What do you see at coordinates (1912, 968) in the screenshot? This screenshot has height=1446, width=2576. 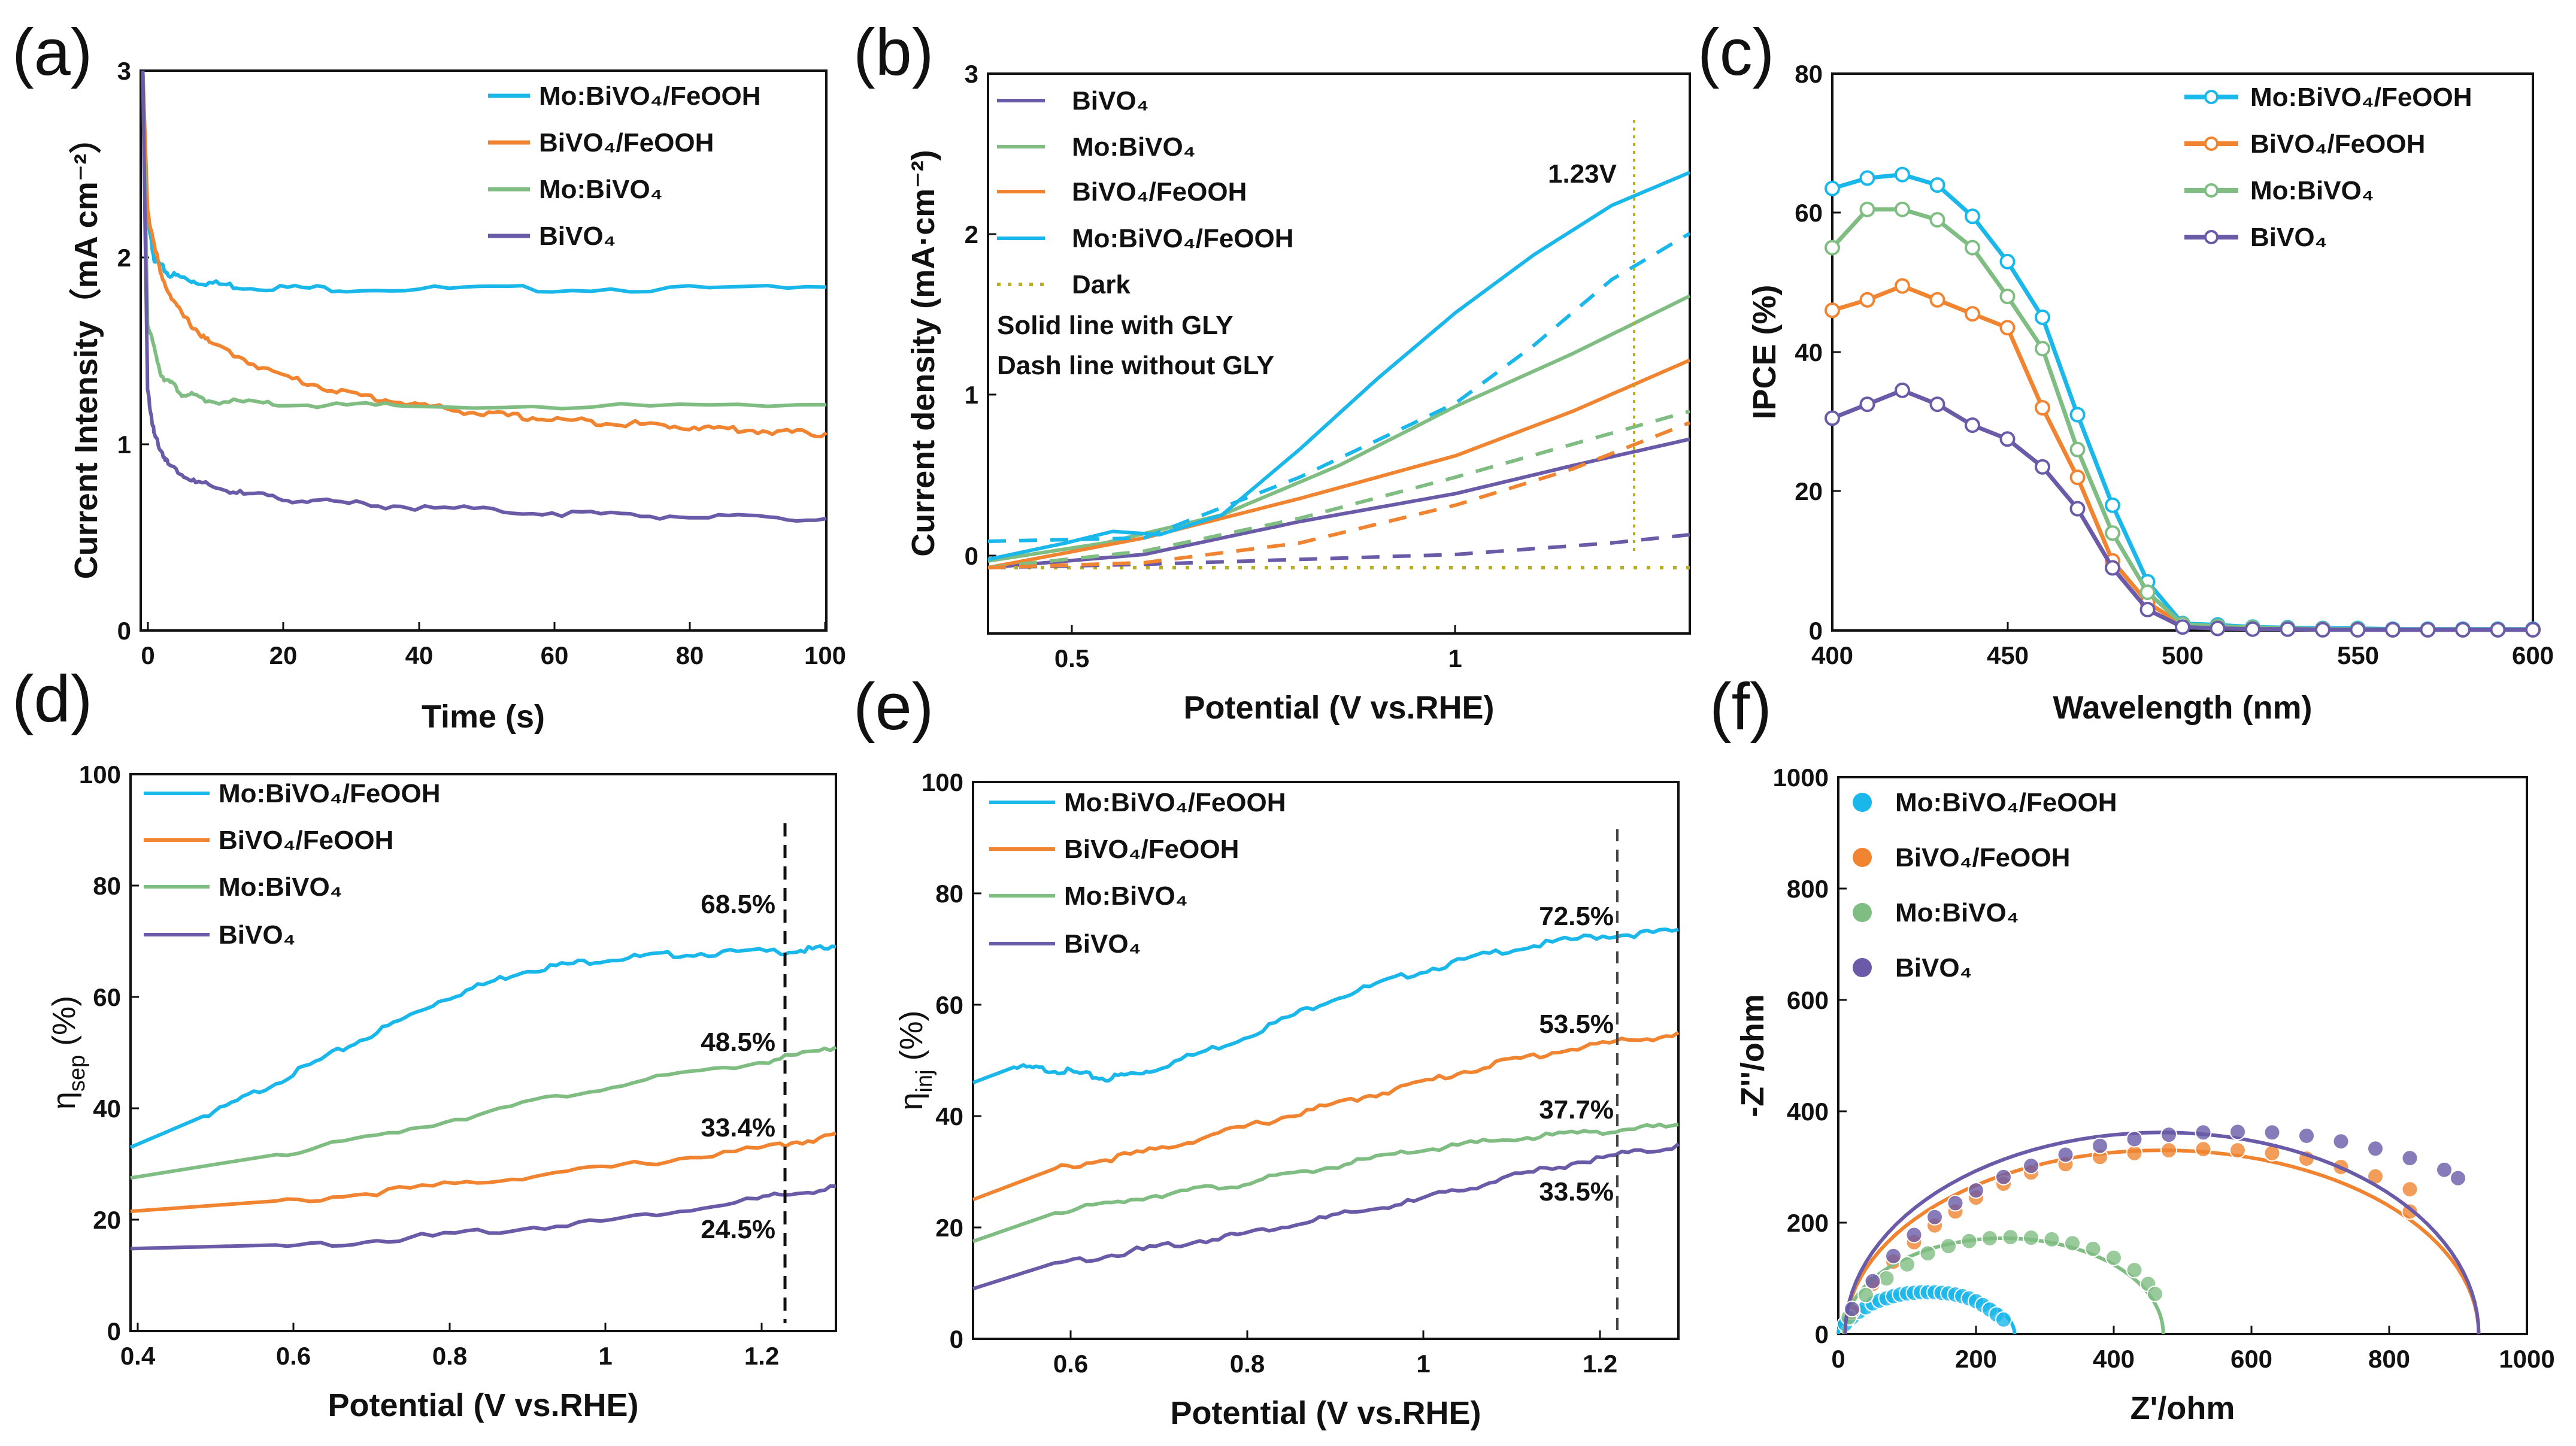 I see `legend-item-bivo4: BiVO₄` at bounding box center [1912, 968].